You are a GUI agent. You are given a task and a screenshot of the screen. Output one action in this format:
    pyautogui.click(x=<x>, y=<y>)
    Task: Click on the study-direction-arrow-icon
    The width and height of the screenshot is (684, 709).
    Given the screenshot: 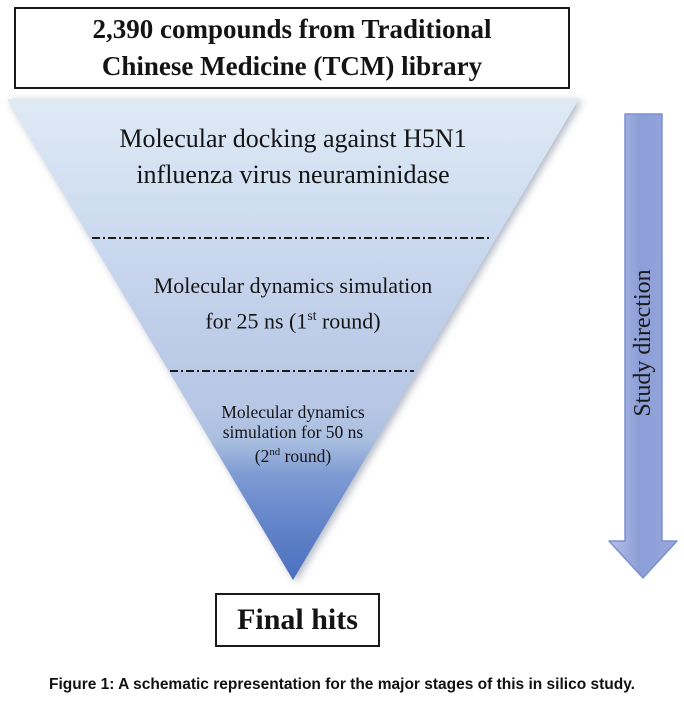 What is the action you would take?
    pyautogui.click(x=643, y=346)
    